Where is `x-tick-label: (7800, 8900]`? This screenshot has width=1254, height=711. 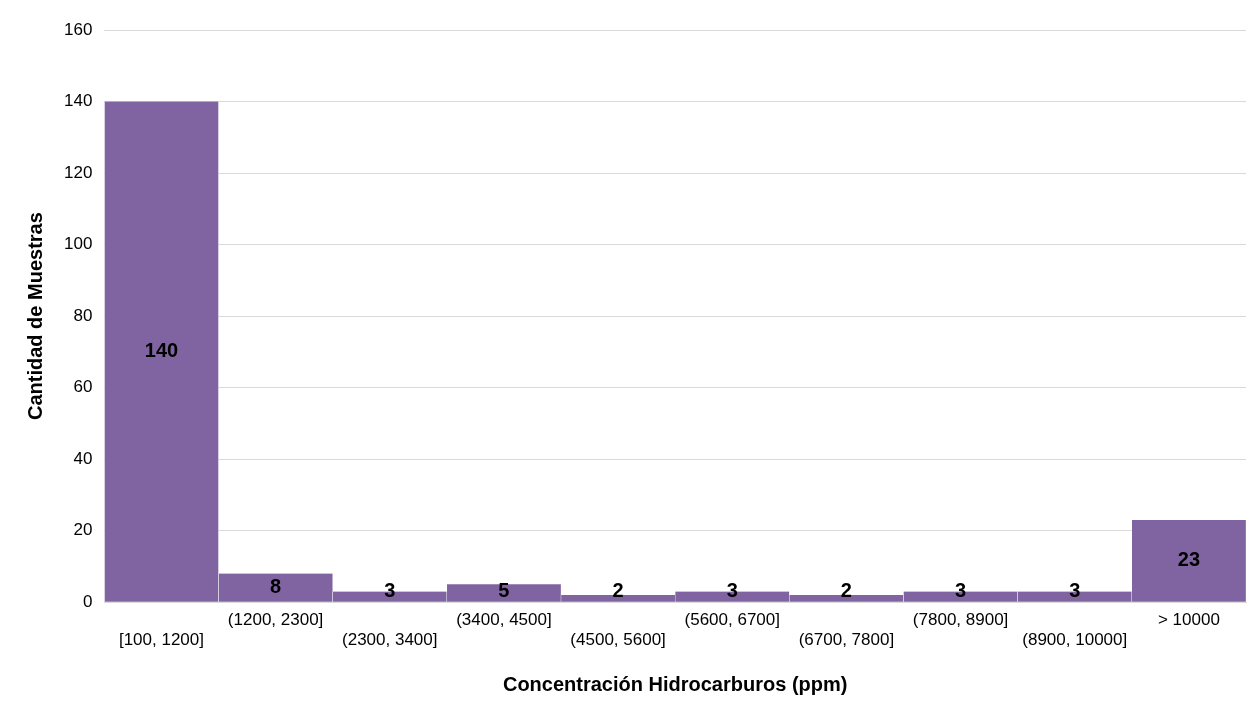
x-tick-label: (7800, 8900] is located at coordinates (960, 620).